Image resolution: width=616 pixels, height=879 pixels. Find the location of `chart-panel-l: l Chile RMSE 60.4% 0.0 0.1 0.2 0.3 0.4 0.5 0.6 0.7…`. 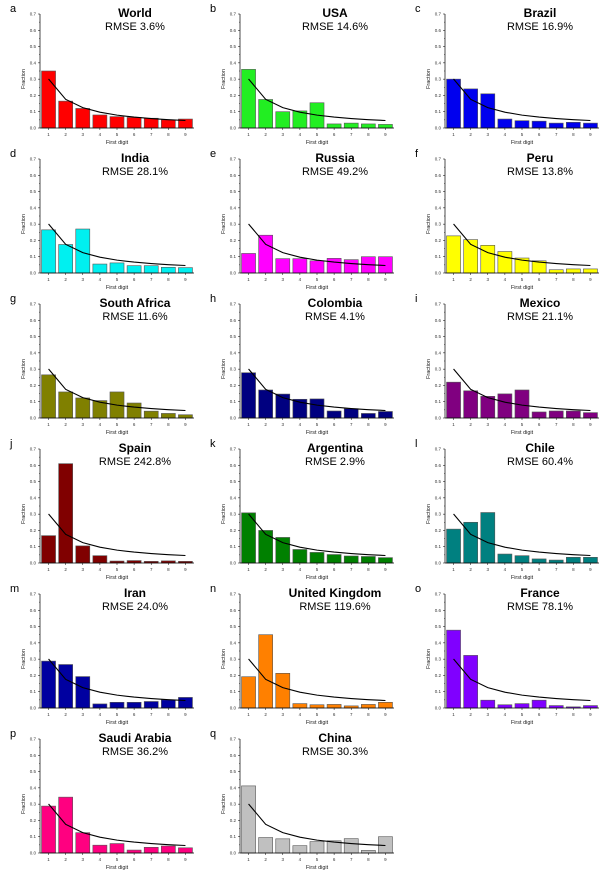

chart-panel-l: l Chile RMSE 60.4% 0.0 0.1 0.2 0.3 0.4 0.5 0.6 0.7… is located at coordinates (507, 508).